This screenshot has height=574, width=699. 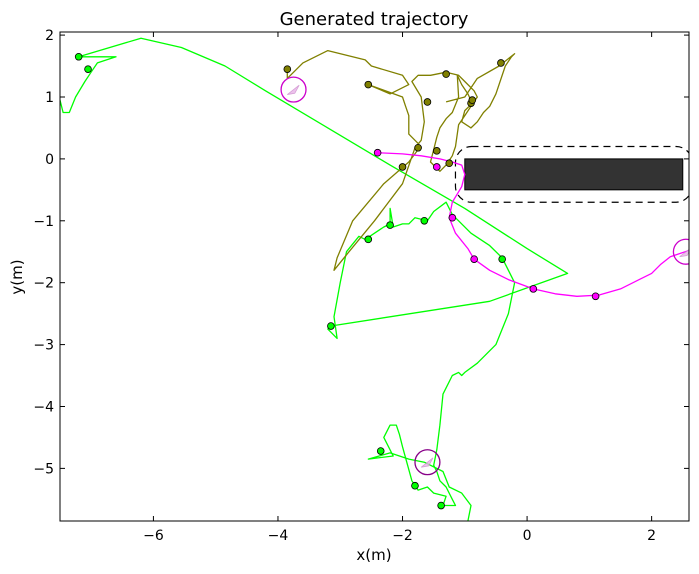 I want to click on chart-title: Generated trajectory, so click(x=374, y=19).